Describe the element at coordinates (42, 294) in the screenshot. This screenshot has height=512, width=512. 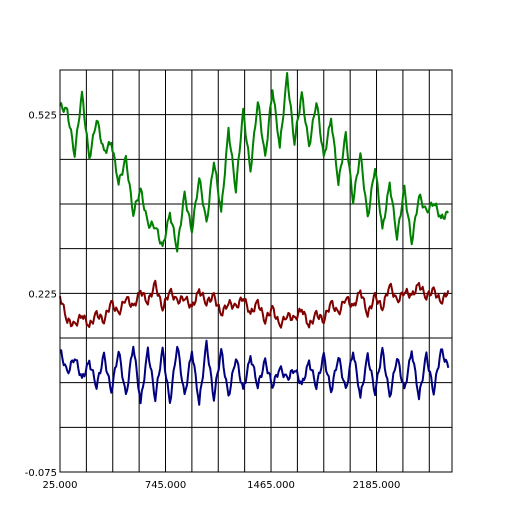
I see `y-tick-label: 0.225` at that location.